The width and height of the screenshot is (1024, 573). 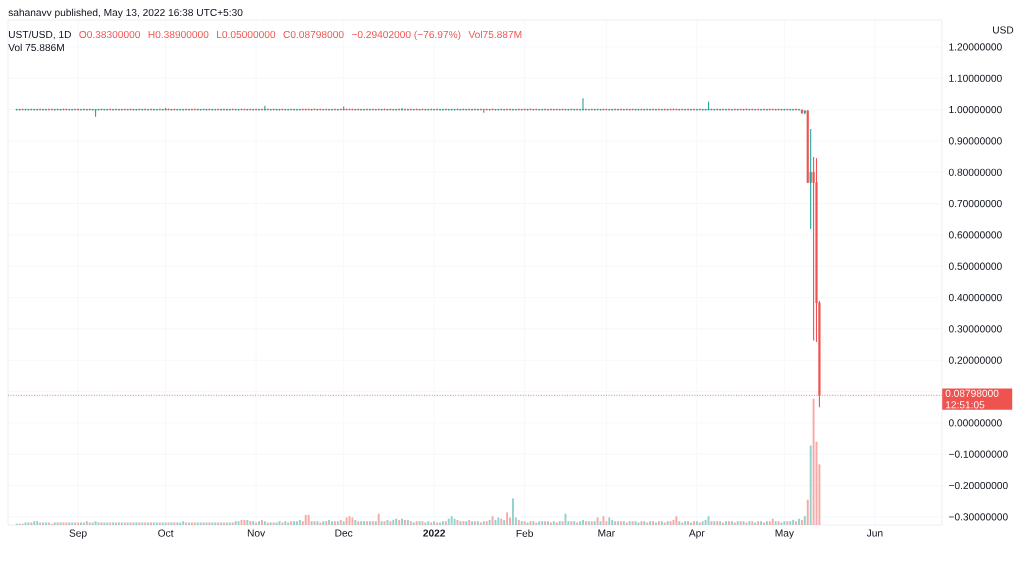 I want to click on x-tick-label: Apr, so click(x=696, y=534).